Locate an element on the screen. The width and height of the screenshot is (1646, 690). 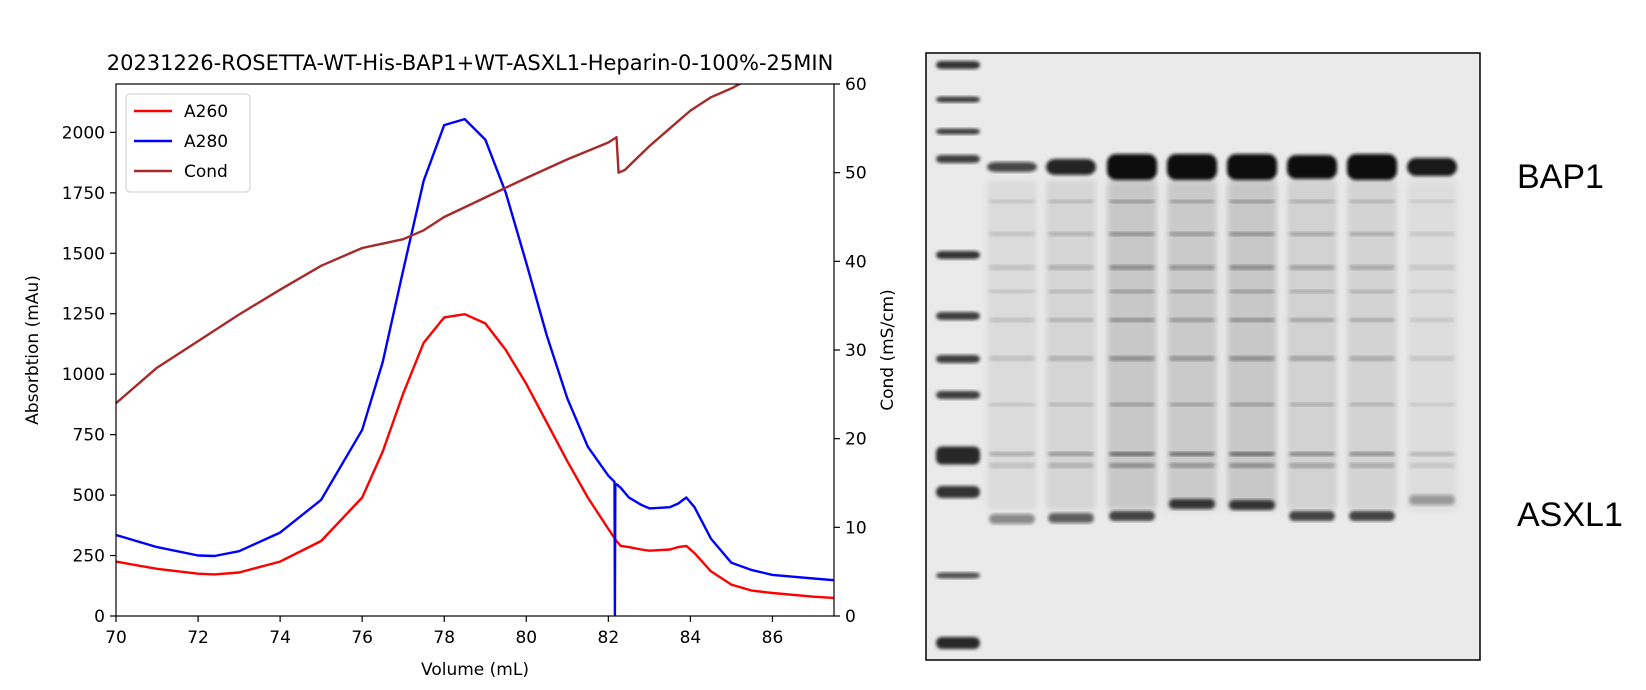
x-tick-label: 70 is located at coordinates (116, 638).